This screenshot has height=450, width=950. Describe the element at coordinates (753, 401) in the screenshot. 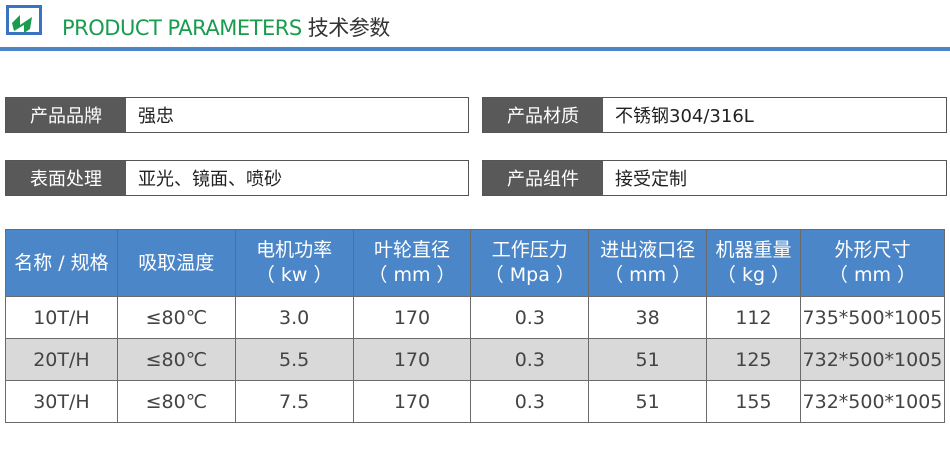

I see `table-cell: 155` at that location.